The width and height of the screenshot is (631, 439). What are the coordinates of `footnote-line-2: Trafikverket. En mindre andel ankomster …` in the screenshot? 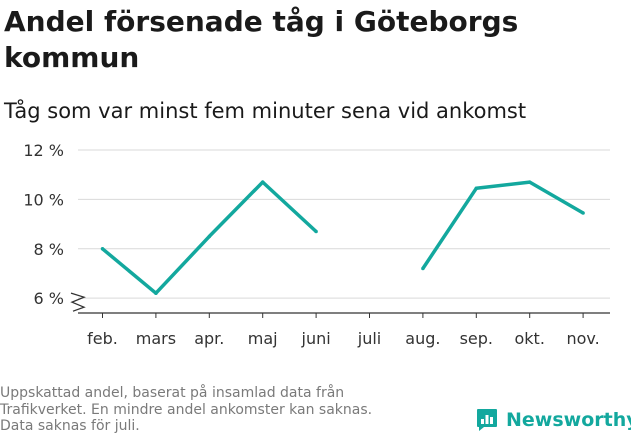 It's located at (186, 409).